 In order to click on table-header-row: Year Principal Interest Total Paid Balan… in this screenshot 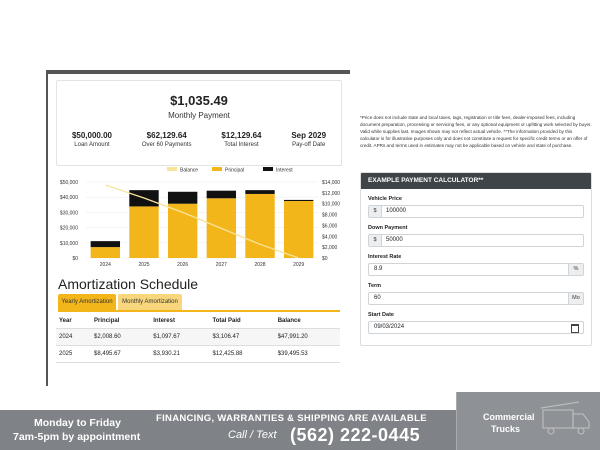, I will do `click(198, 321)`.